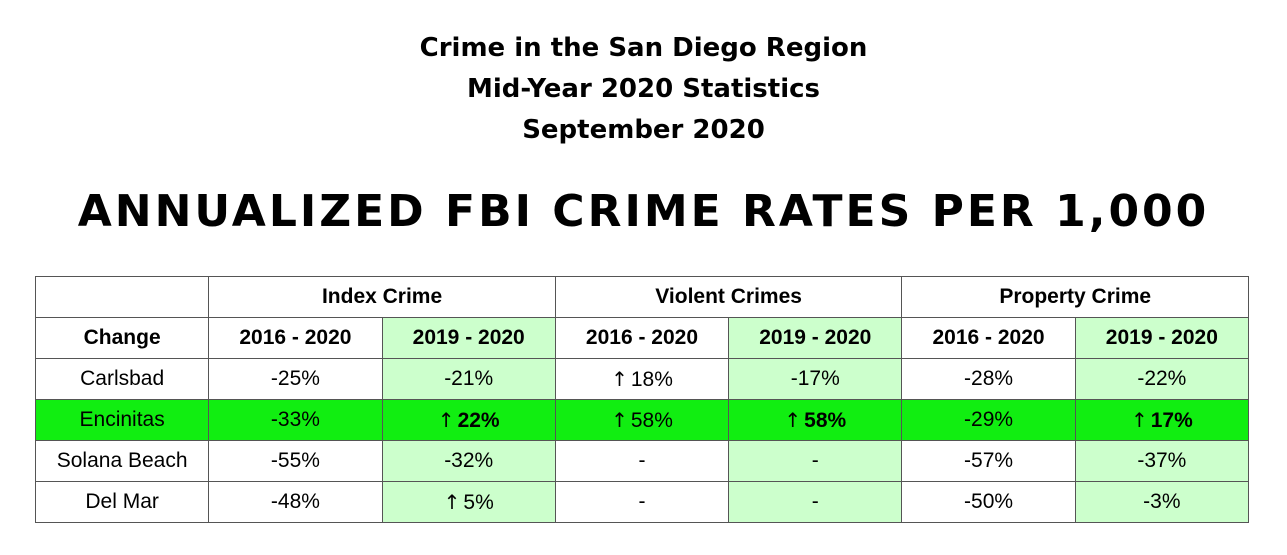  I want to click on value-text: -29%, so click(989, 419).